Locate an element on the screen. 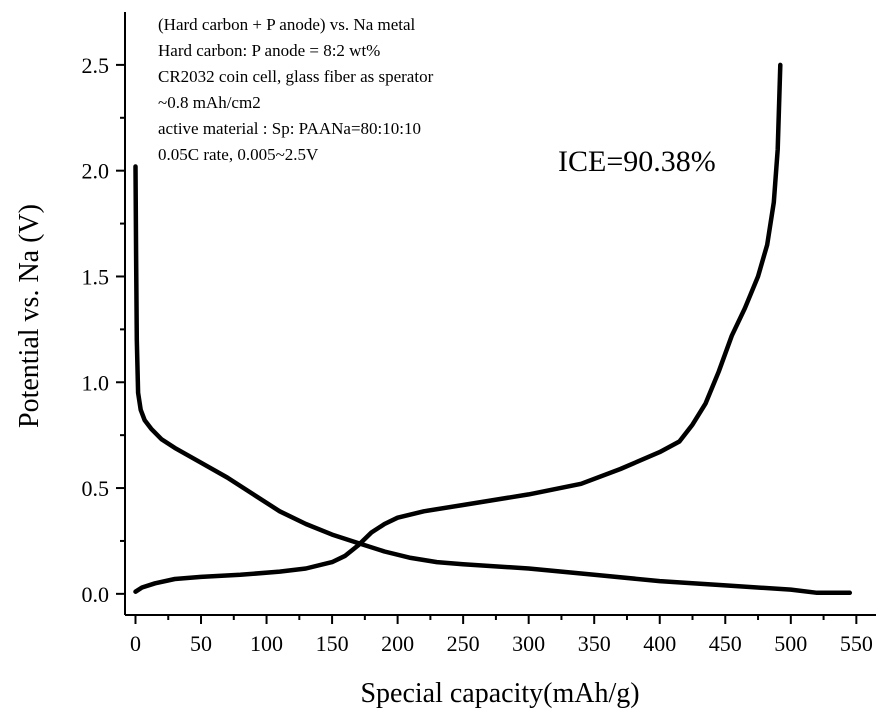 The image size is (888, 715). x-axis-ticks: 0 50 100 150 200 250 300 350 400 450 500 550 is located at coordinates (501, 635).